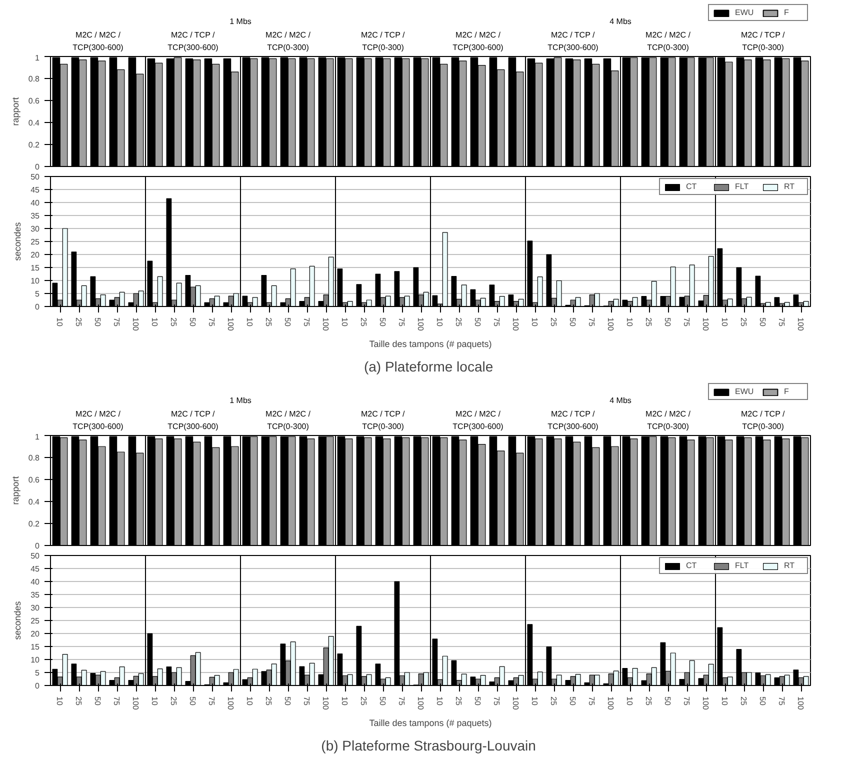 Image resolution: width=849 pixels, height=783 pixels. I want to click on y-axis-title: rapport, so click(15, 490).